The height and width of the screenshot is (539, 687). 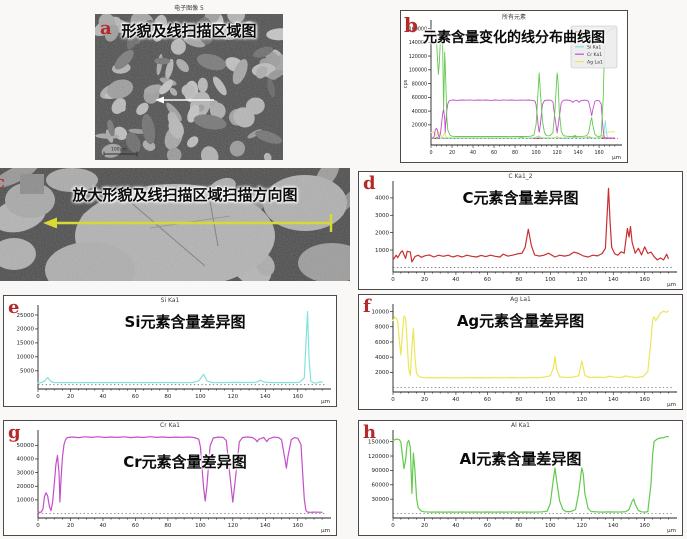 I want to click on svg-text: Si Ka1, so click(x=594, y=48).